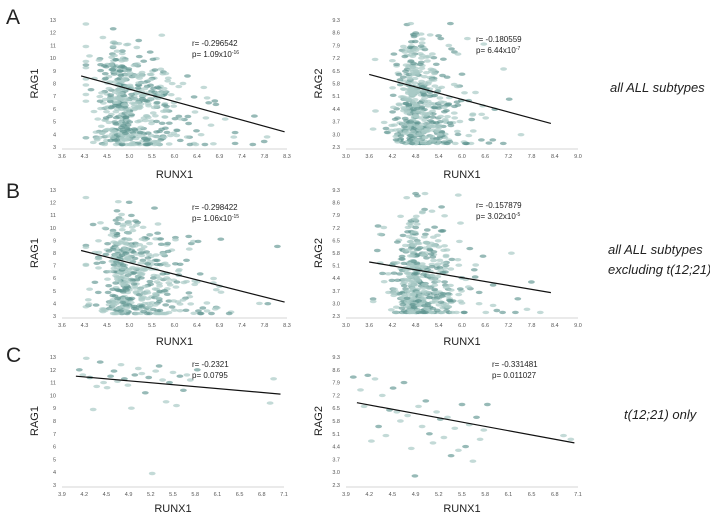 The image size is (710, 520). What do you see at coordinates (336, 191) in the screenshot?
I see `y-tick-label: 9.3` at bounding box center [336, 191].